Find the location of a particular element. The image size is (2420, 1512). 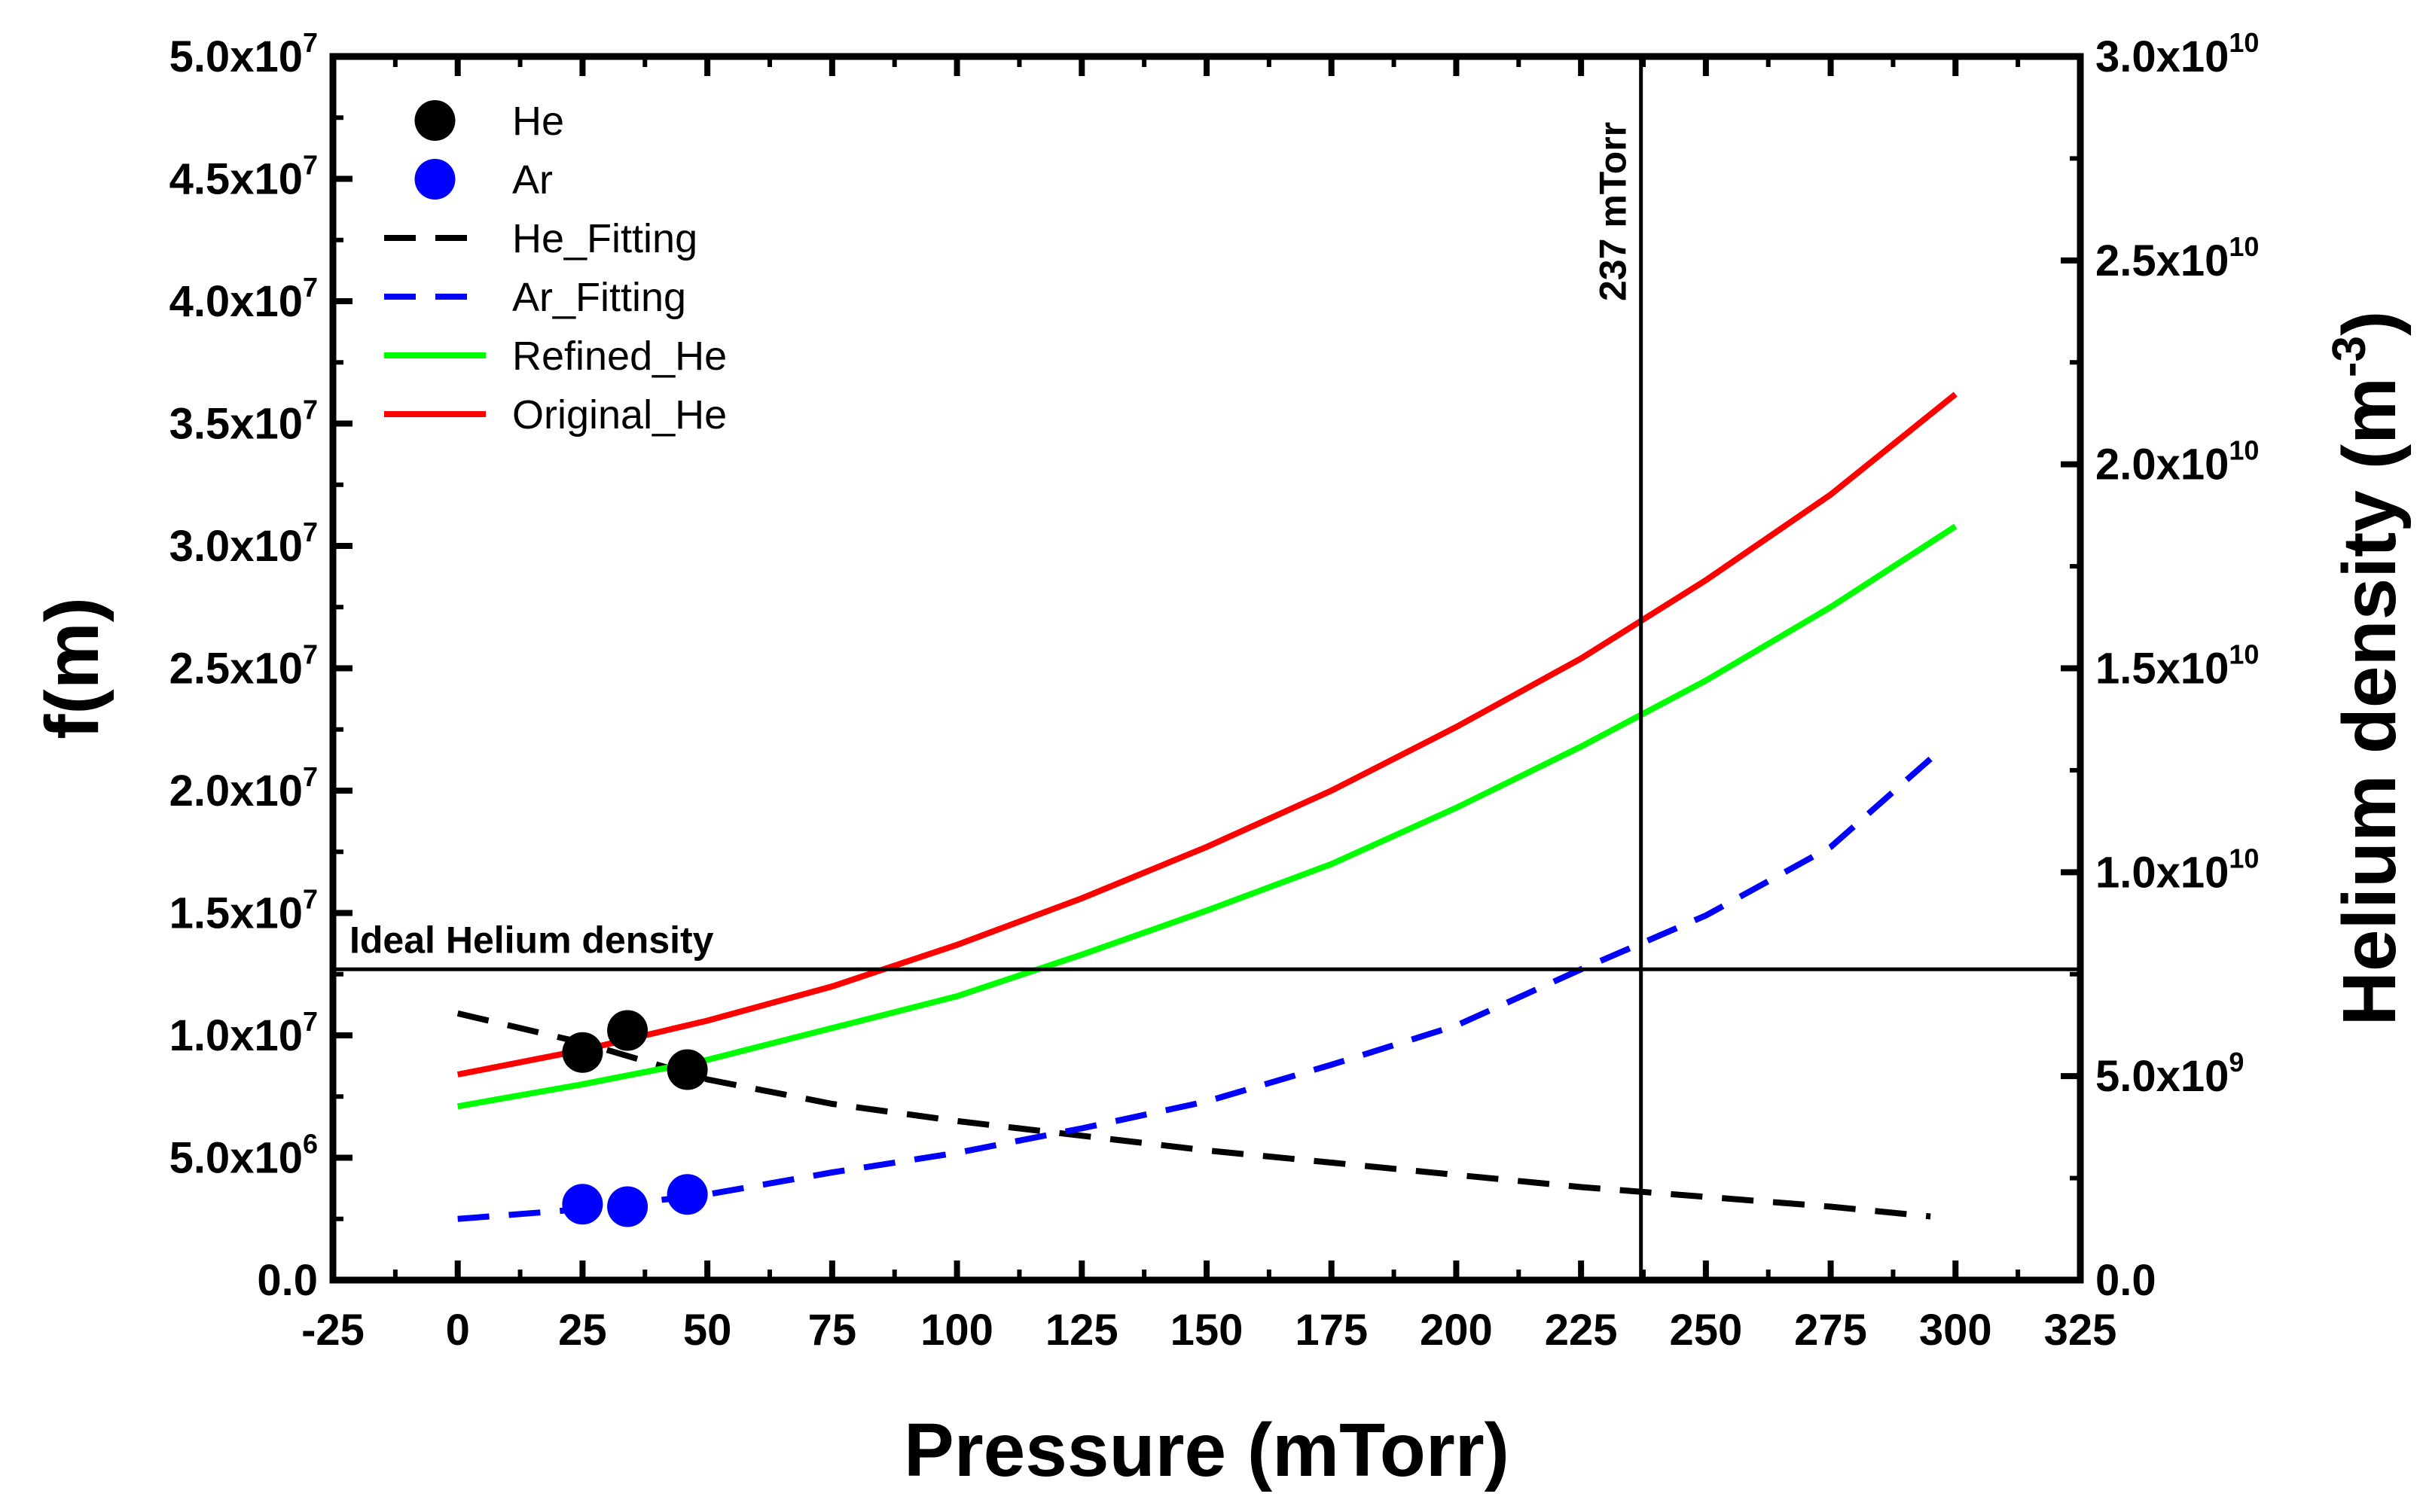

x-tick-label: 275 is located at coordinates (1831, 1330).